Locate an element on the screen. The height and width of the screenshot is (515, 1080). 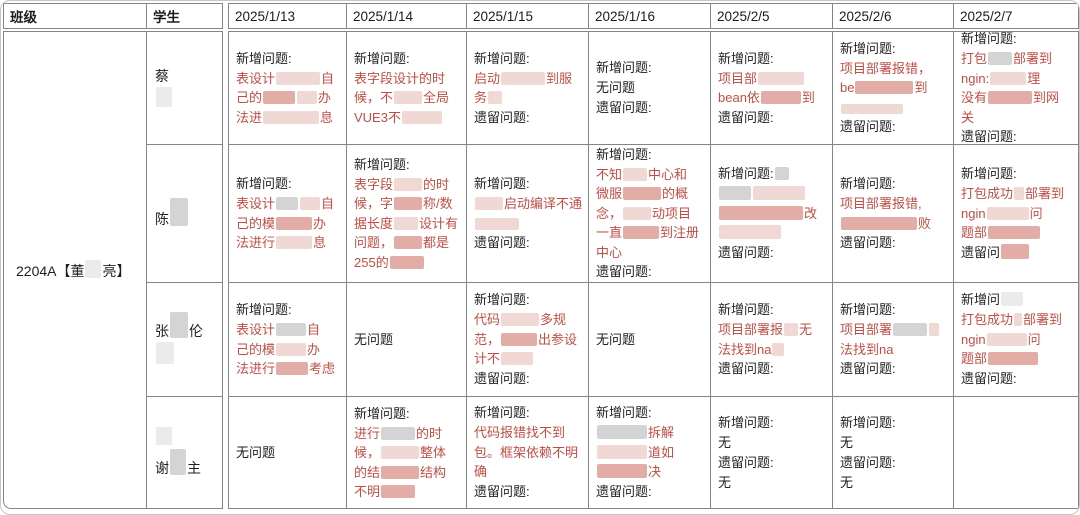
student-name-cell: 蔡 is located at coordinates (184, 88).